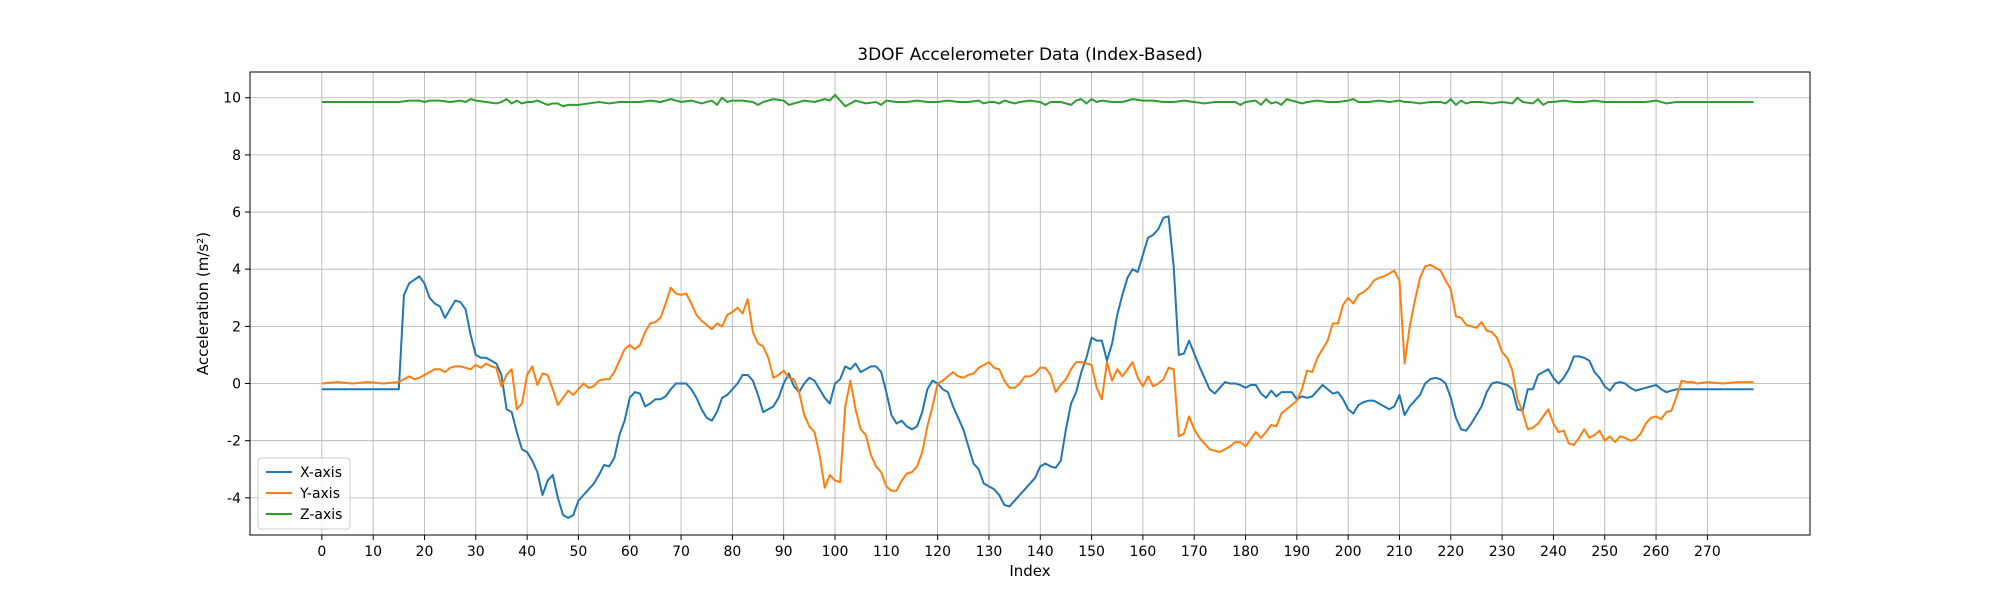 The height and width of the screenshot is (600, 2000). What do you see at coordinates (527, 552) in the screenshot?
I see `x-tick-label: 40` at bounding box center [527, 552].